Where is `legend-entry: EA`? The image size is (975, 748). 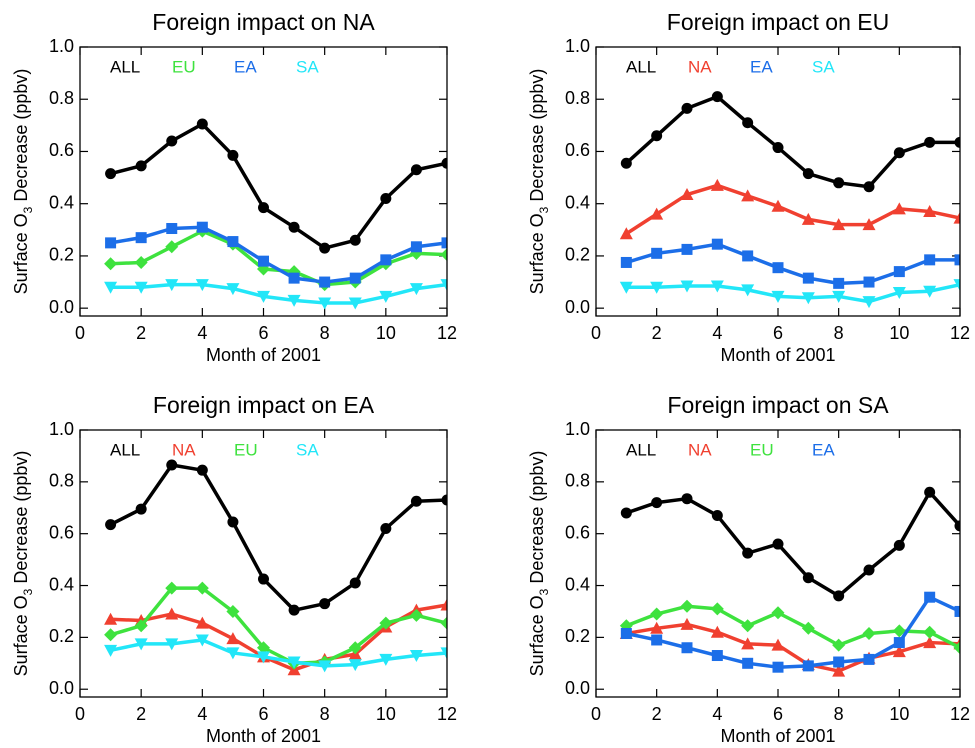 legend-entry: EA is located at coordinates (761, 66).